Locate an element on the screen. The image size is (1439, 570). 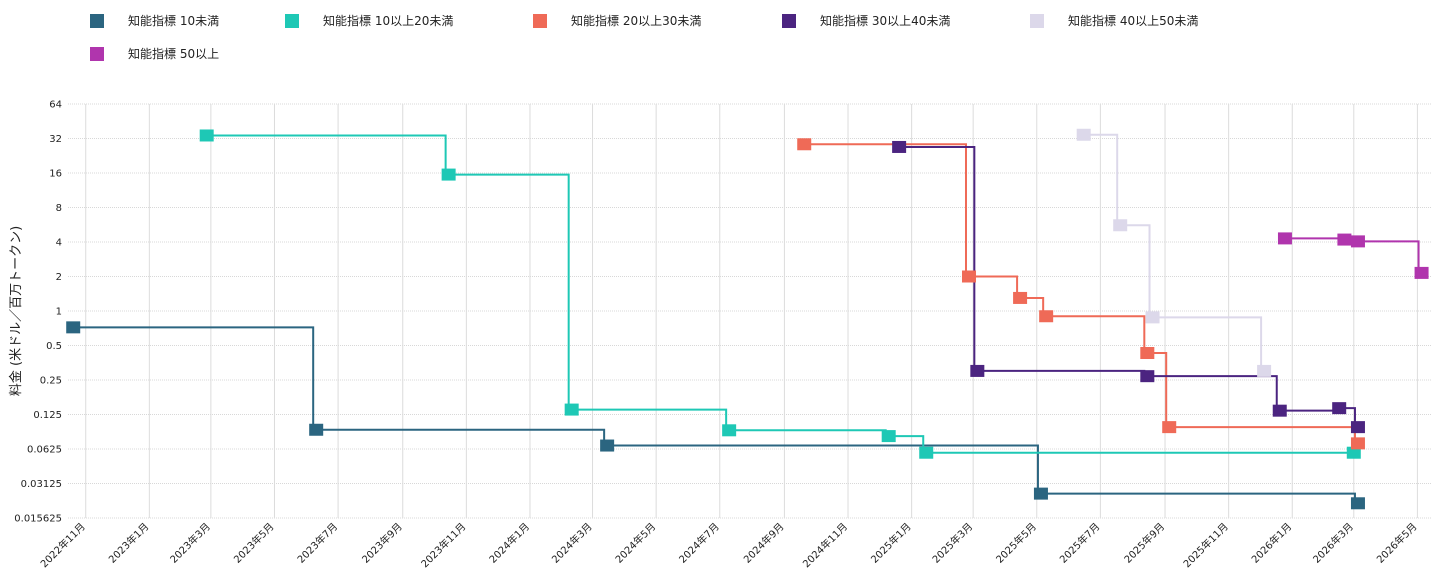
x-tick-label: 2023年7月 is located at coordinates (317, 543).